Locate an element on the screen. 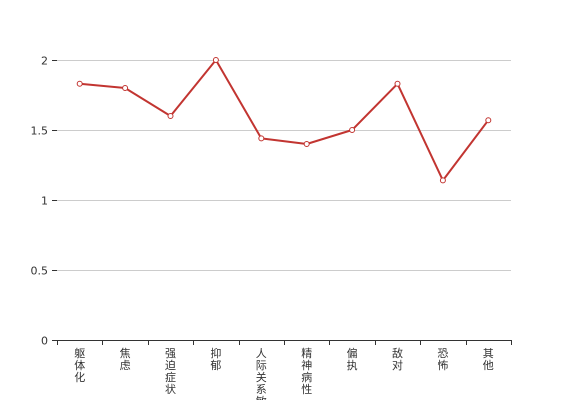 This screenshot has width=567, height=400. x-tick-label: 焦虑 is located at coordinates (125, 359).